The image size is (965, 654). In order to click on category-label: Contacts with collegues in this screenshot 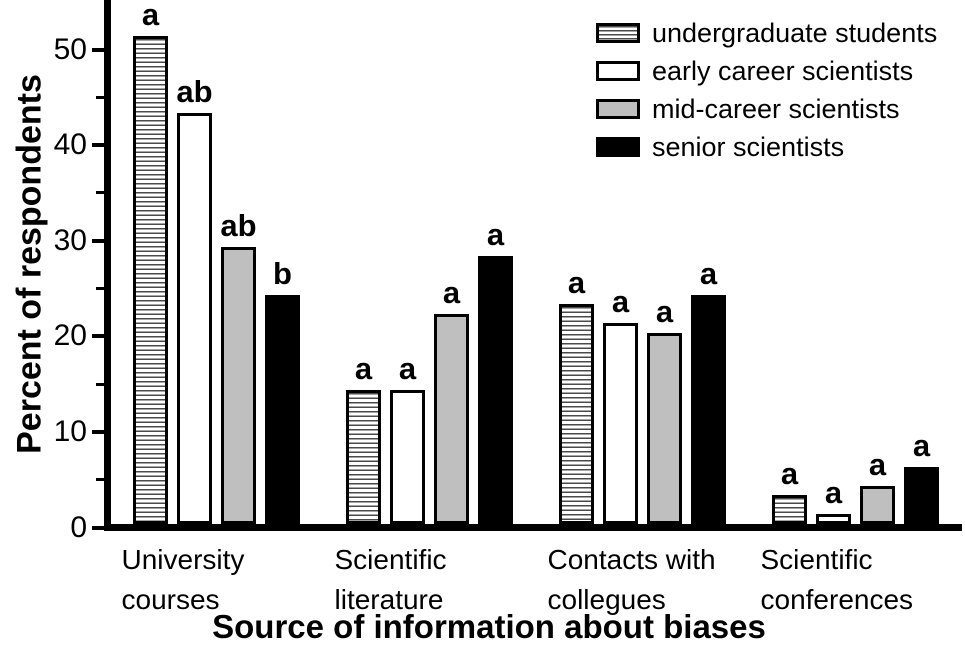, I will do `click(643, 580)`.